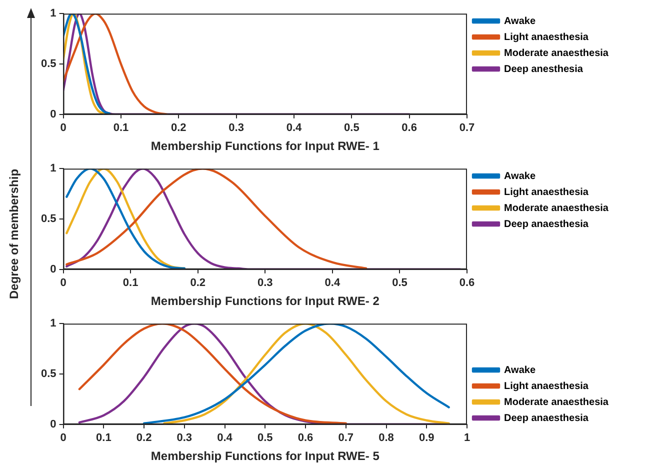 Image resolution: width=652 pixels, height=468 pixels. Describe the element at coordinates (265, 456) in the screenshot. I see `x-axis-title: Membership Functions for Input RWE- 5` at that location.